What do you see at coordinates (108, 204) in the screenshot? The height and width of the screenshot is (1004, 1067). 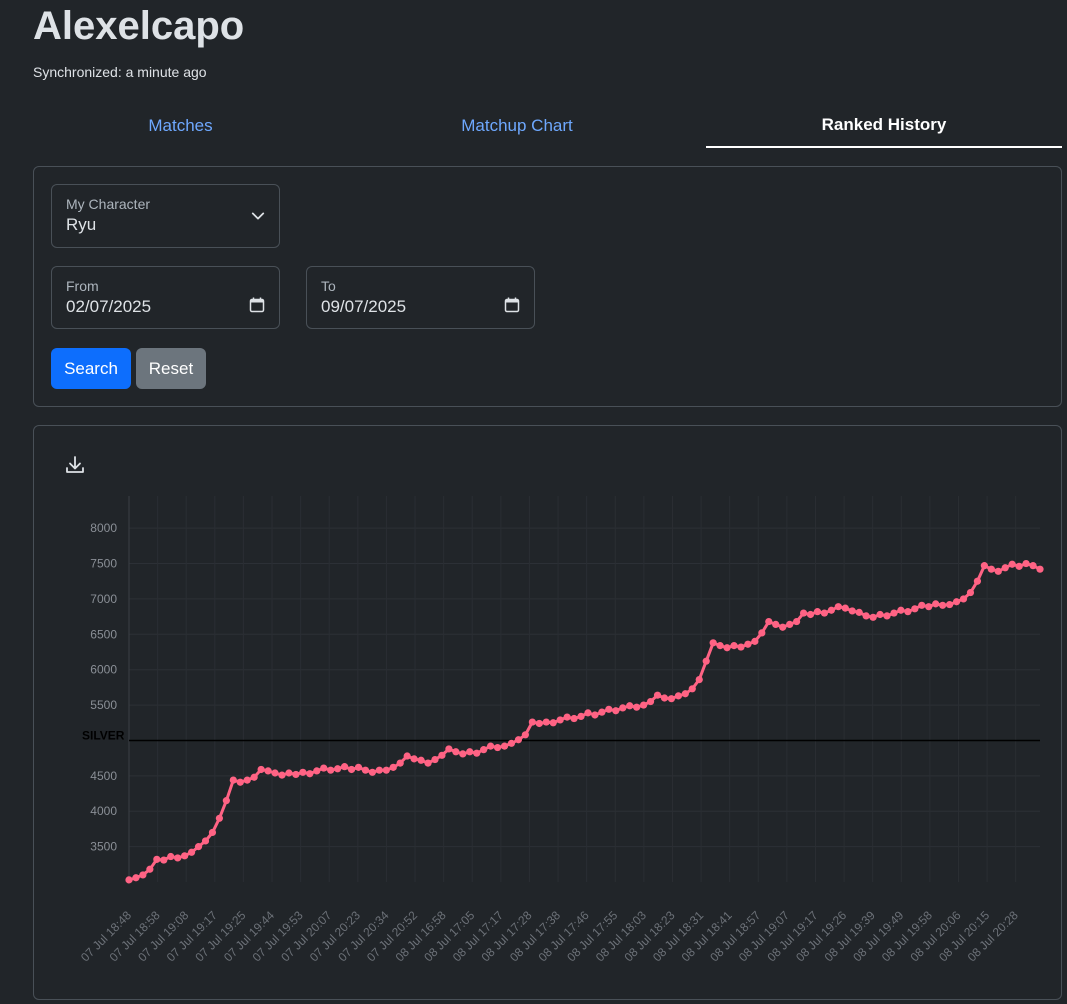 I see `character-select-label: My Character` at bounding box center [108, 204].